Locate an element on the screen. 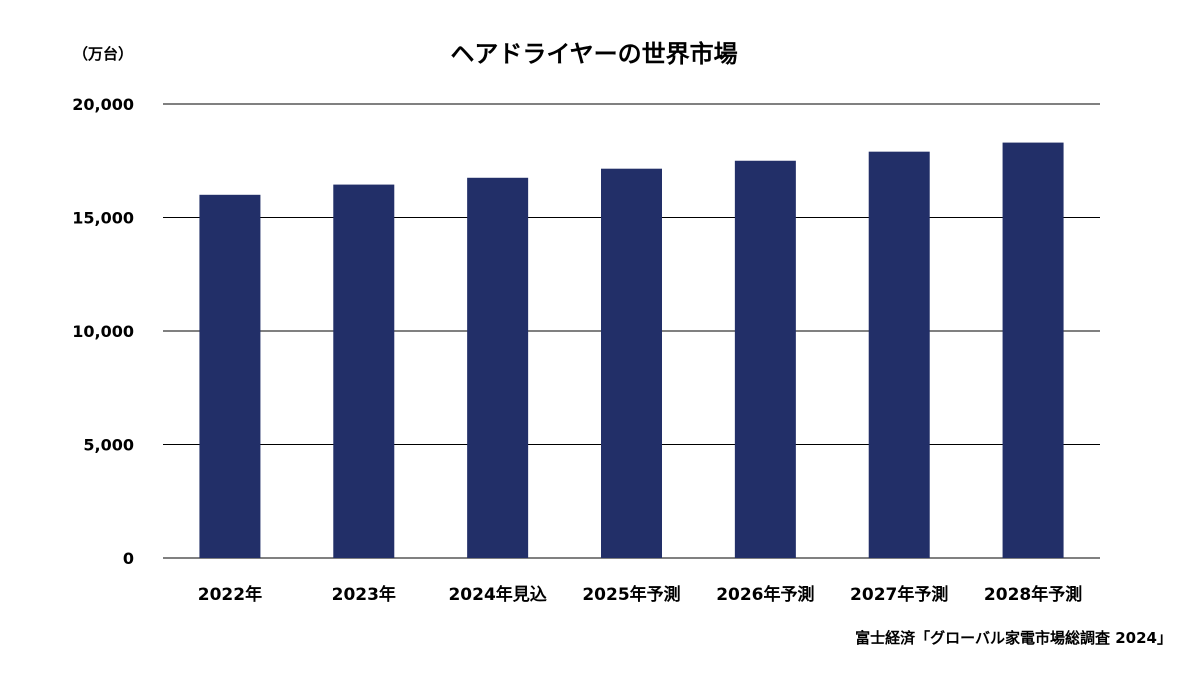 The width and height of the screenshot is (1200, 679). y-tick-label: 10,000 is located at coordinates (103, 331).